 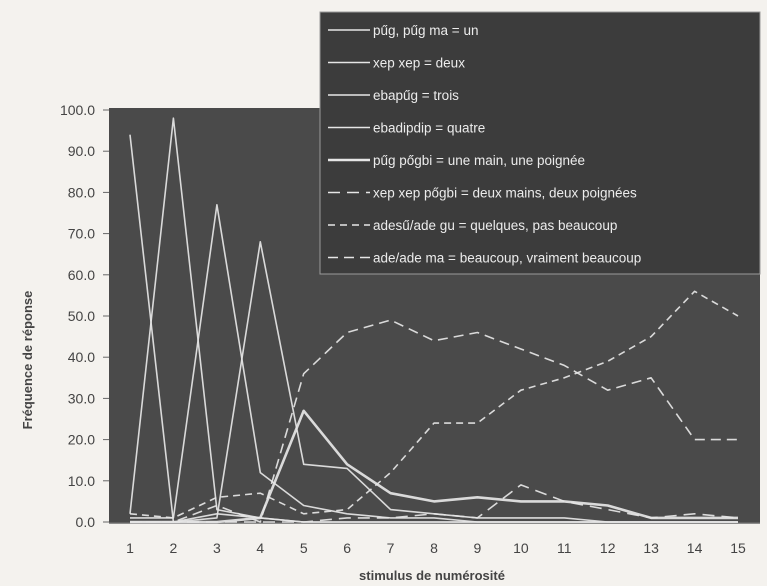 I want to click on legend-label: ade/ade ma = beaucoup, vraiment beaucoup, so click(x=507, y=258).